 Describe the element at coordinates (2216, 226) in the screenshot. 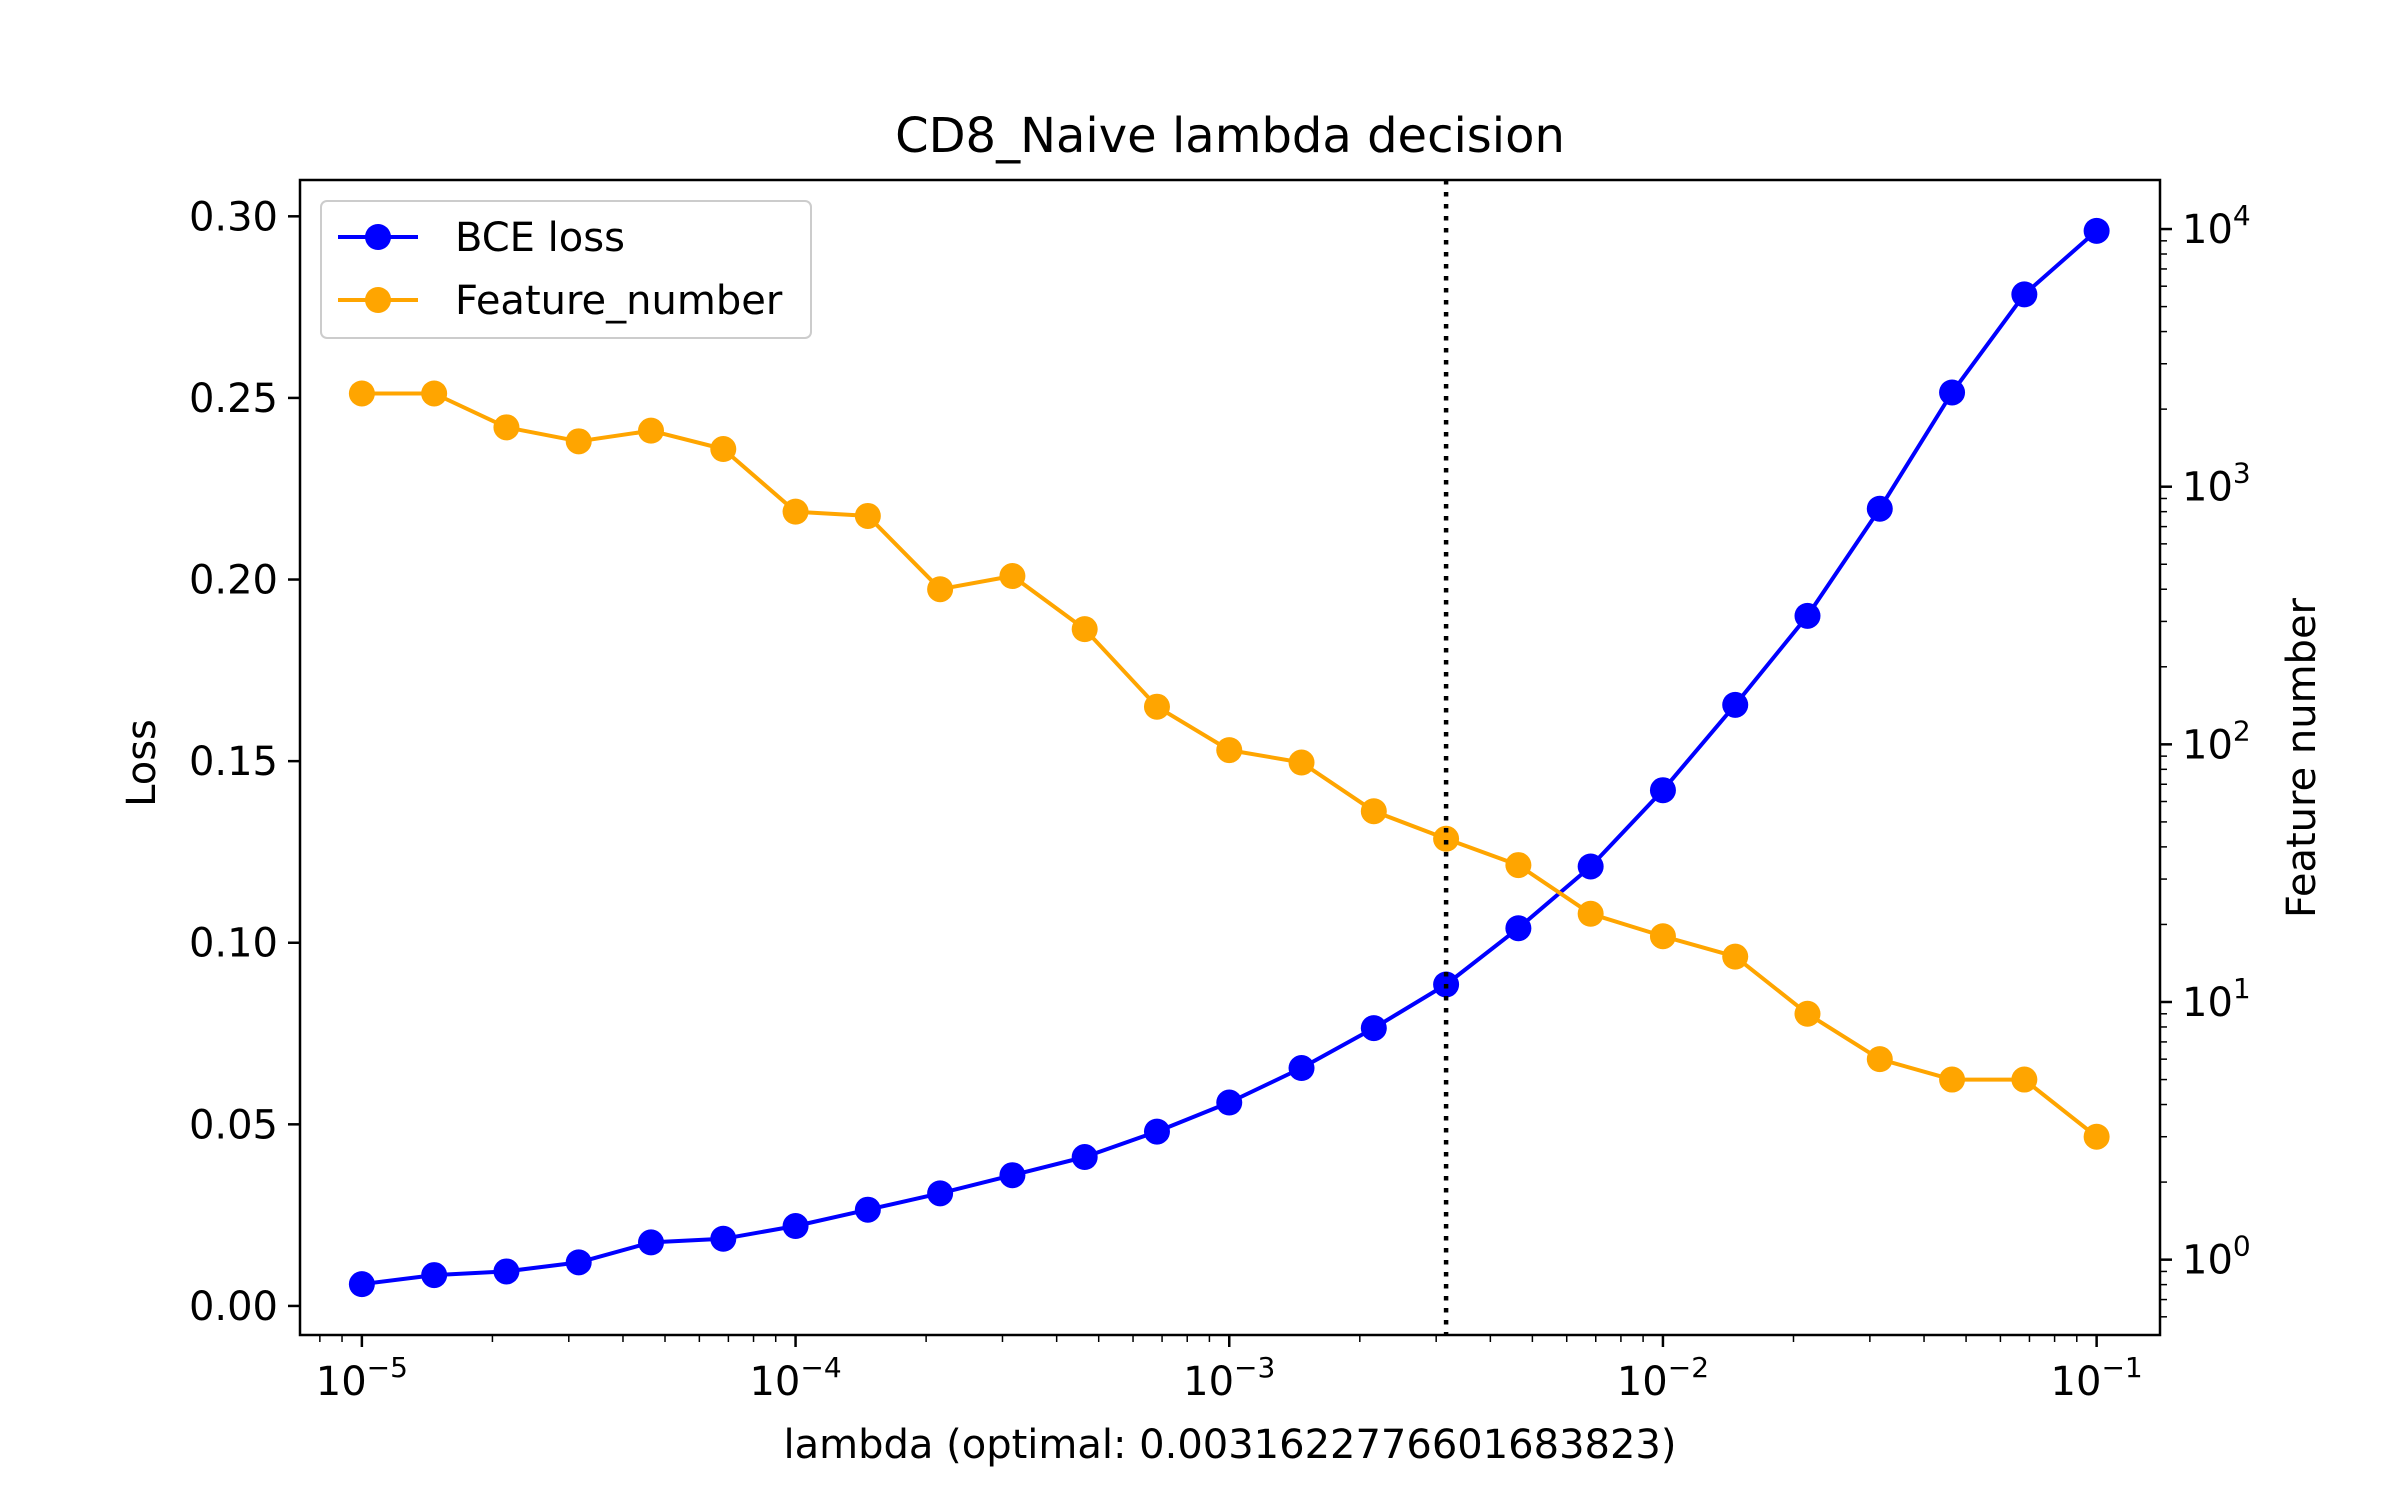

I see `y2-tick-label-4: 10⁴` at that location.